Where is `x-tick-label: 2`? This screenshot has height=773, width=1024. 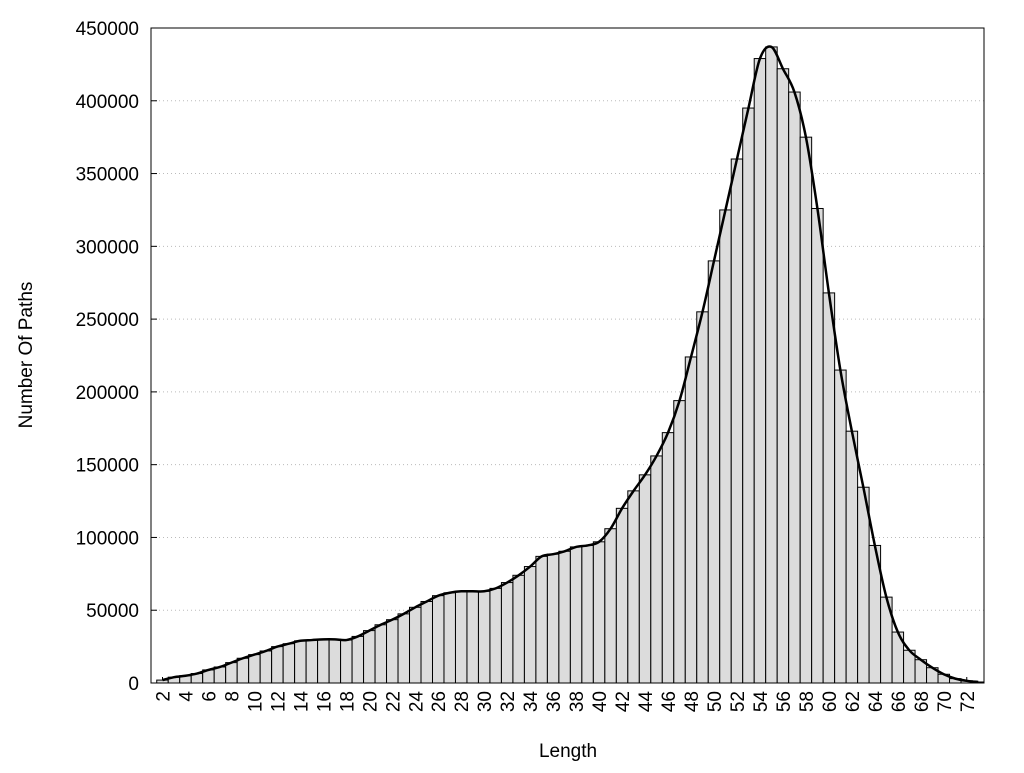 x-tick-label: 2 is located at coordinates (163, 696).